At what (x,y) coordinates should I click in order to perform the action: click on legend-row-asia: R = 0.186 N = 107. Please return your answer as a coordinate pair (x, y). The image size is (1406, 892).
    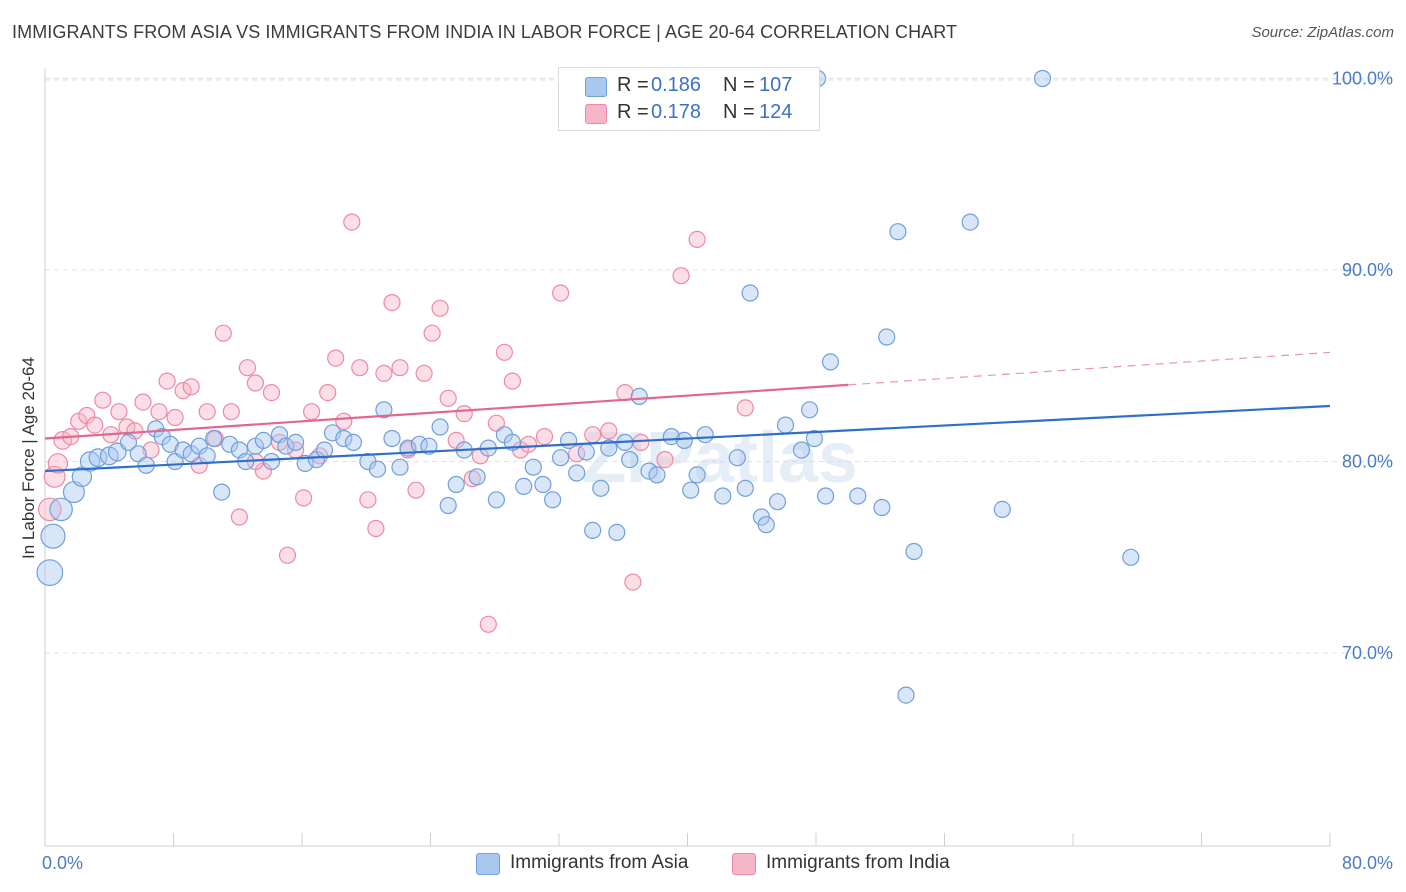
    Looking at the image, I should click on (689, 87).